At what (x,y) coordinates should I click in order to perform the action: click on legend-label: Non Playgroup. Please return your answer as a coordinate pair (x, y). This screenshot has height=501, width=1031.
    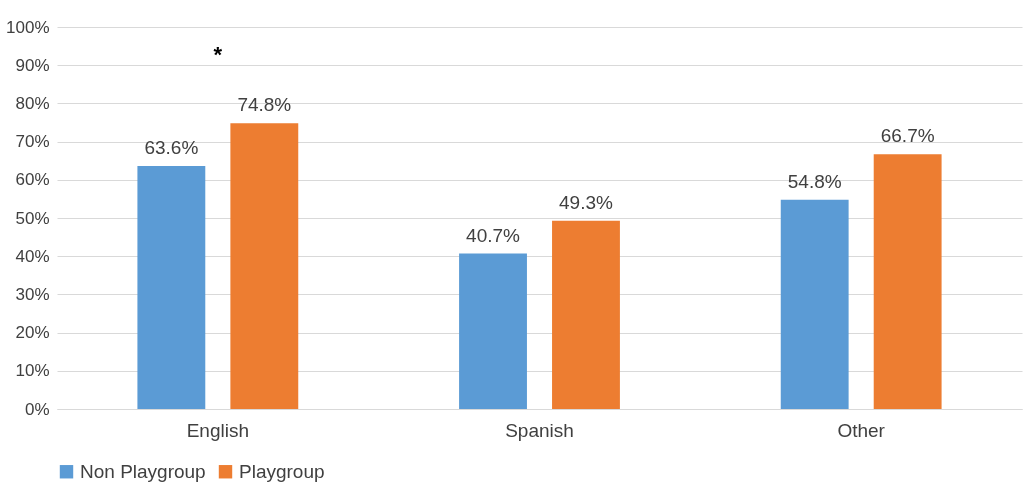
    Looking at the image, I should click on (143, 471).